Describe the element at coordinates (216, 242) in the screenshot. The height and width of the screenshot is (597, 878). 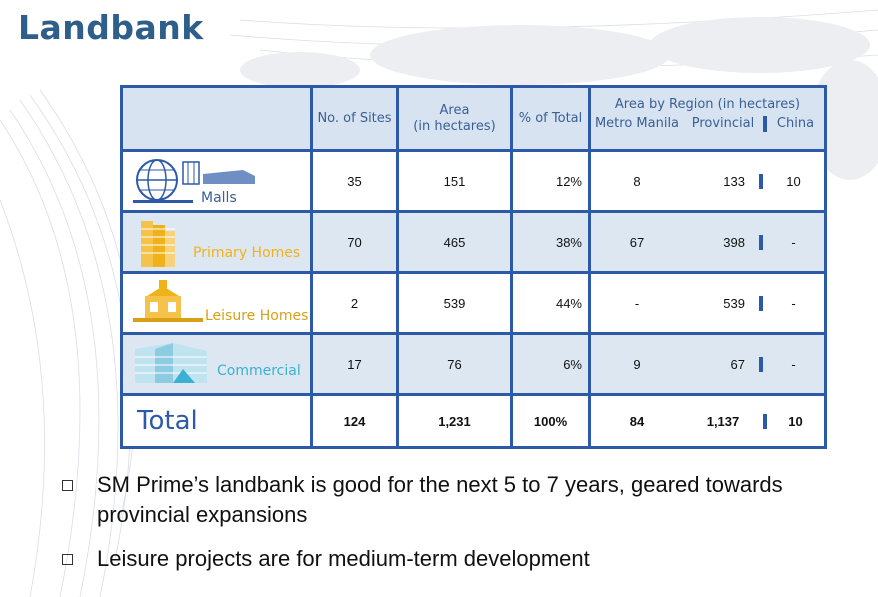
I see `row-name-primary-homes: Primary Homes` at that location.